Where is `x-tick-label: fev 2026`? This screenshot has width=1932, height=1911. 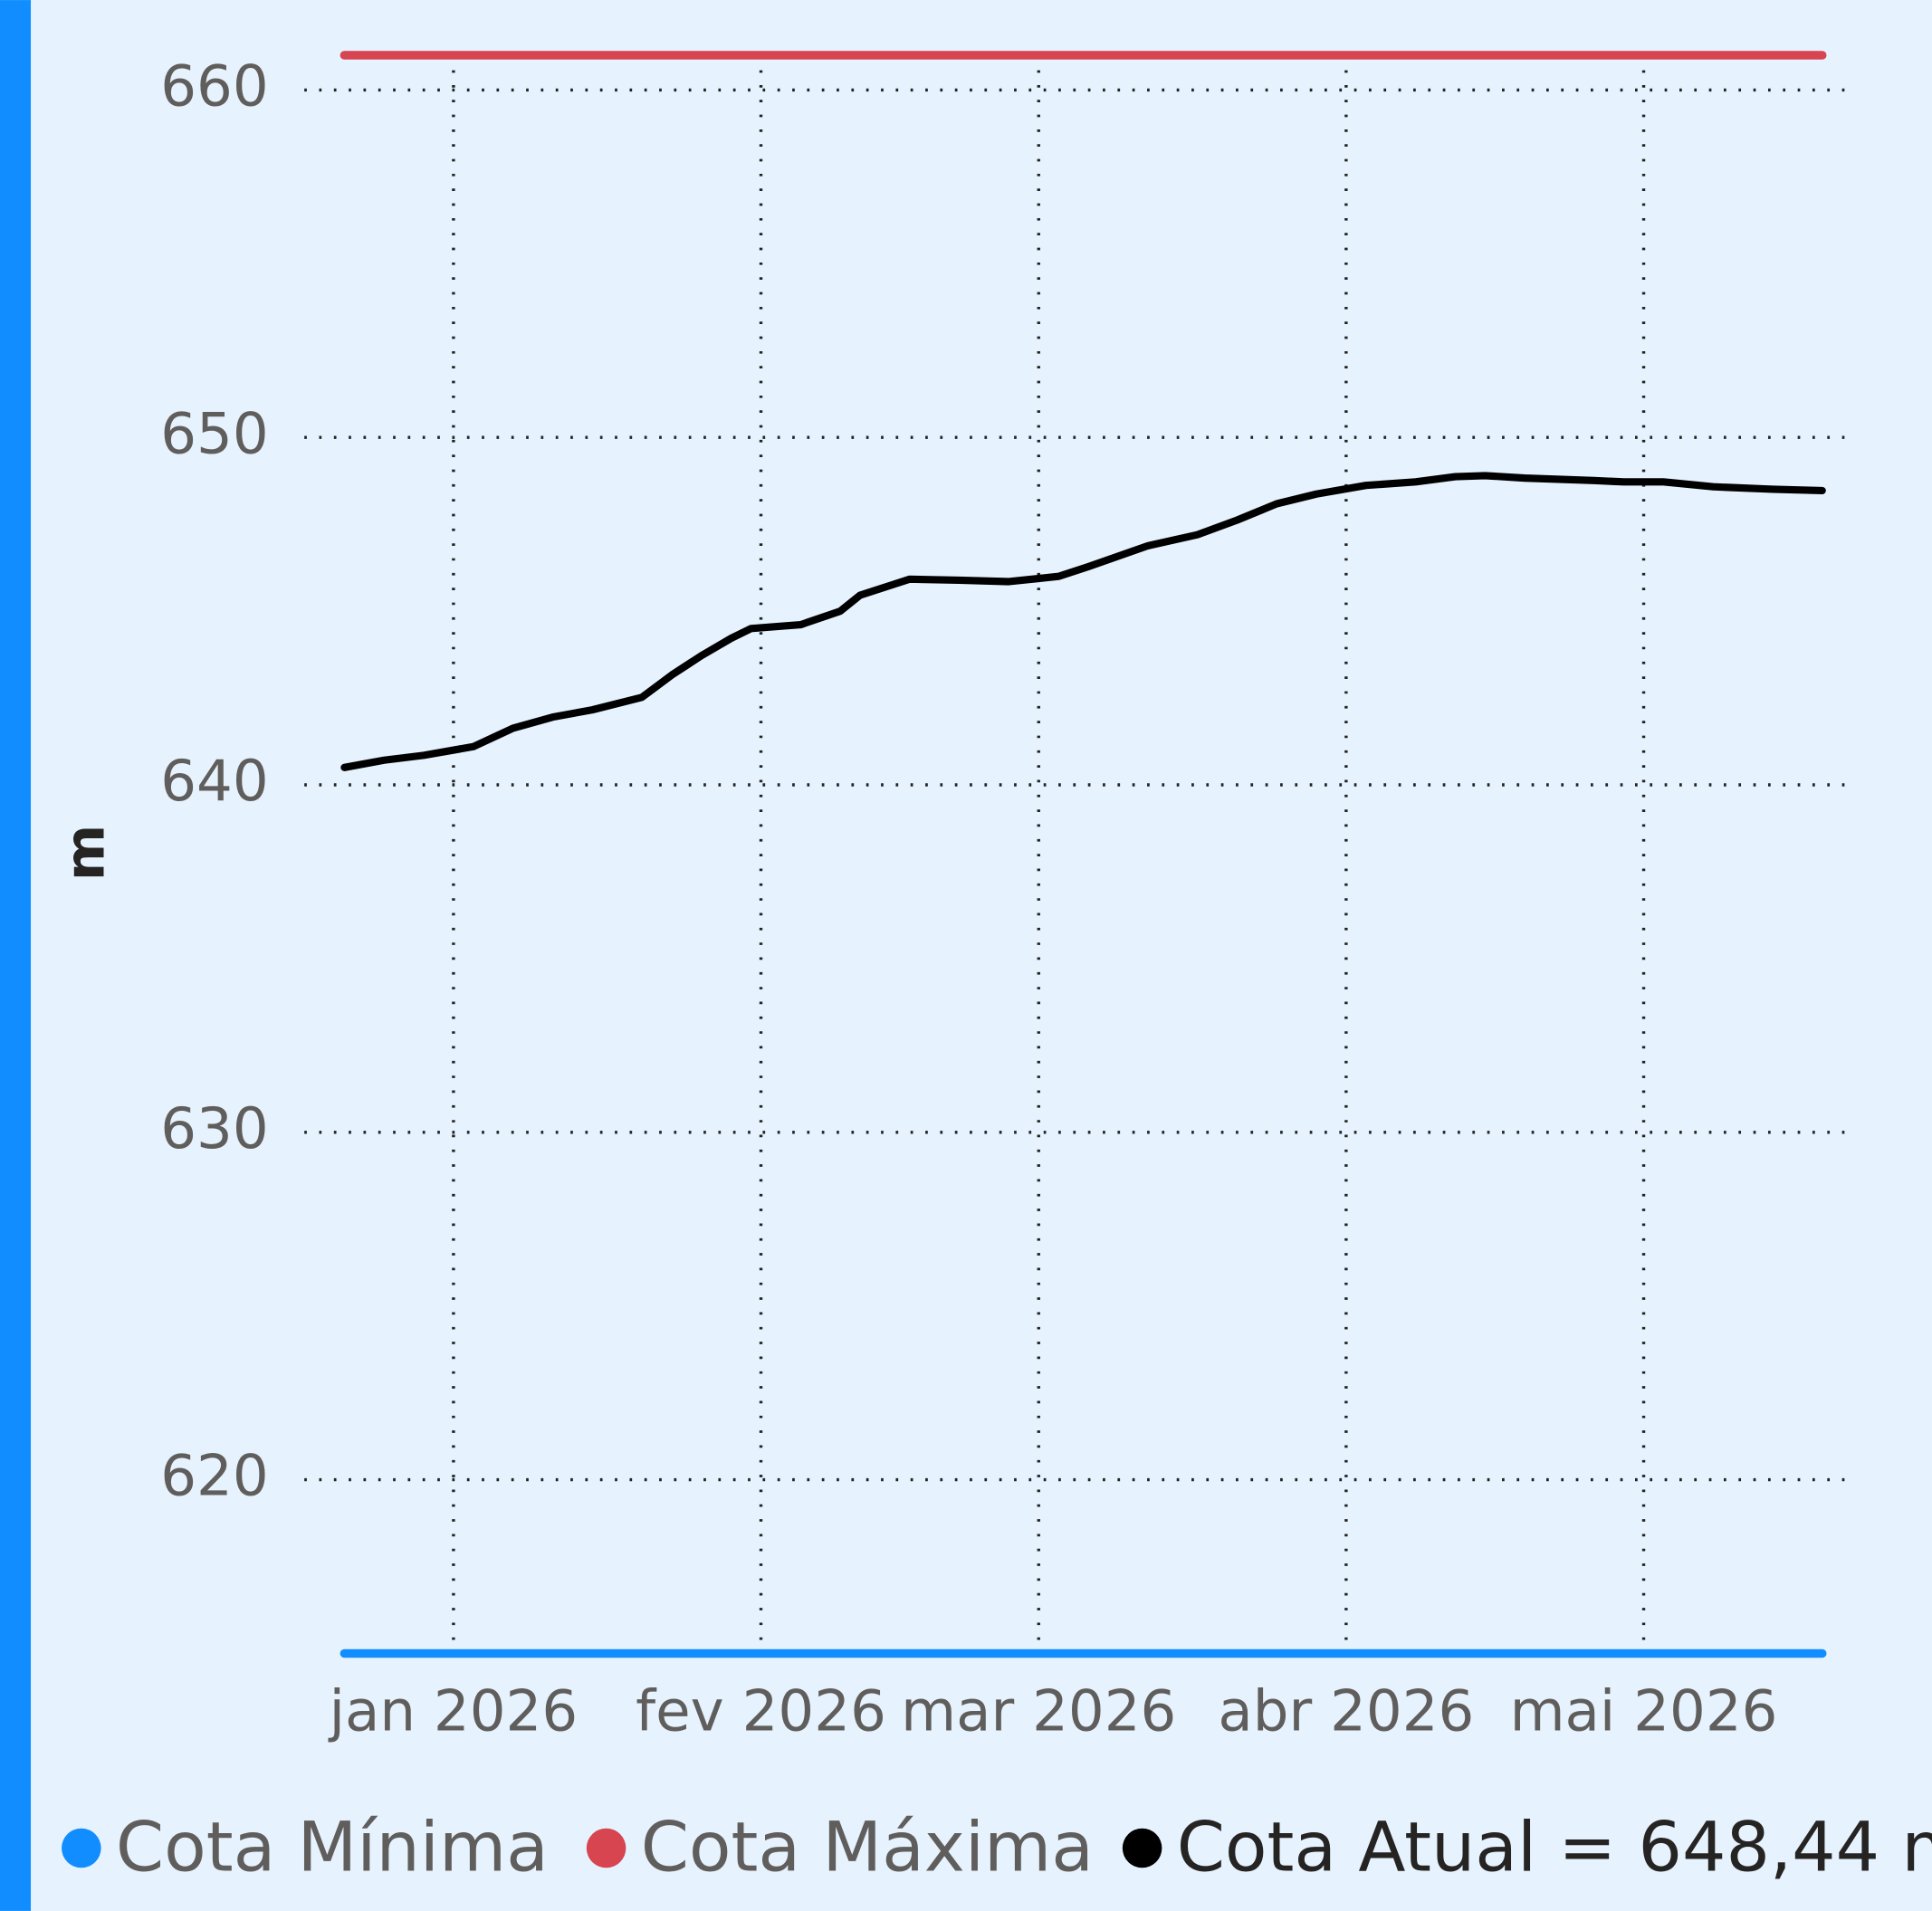 x-tick-label: fev 2026 is located at coordinates (761, 1711).